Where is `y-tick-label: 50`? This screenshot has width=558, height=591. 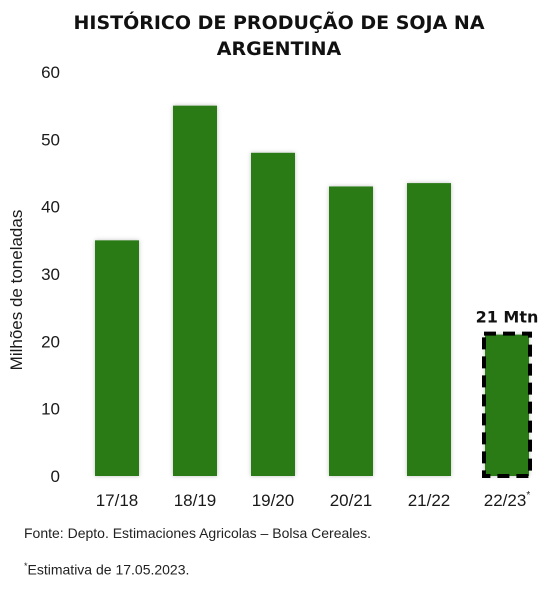 y-tick-label: 50 is located at coordinates (50, 139).